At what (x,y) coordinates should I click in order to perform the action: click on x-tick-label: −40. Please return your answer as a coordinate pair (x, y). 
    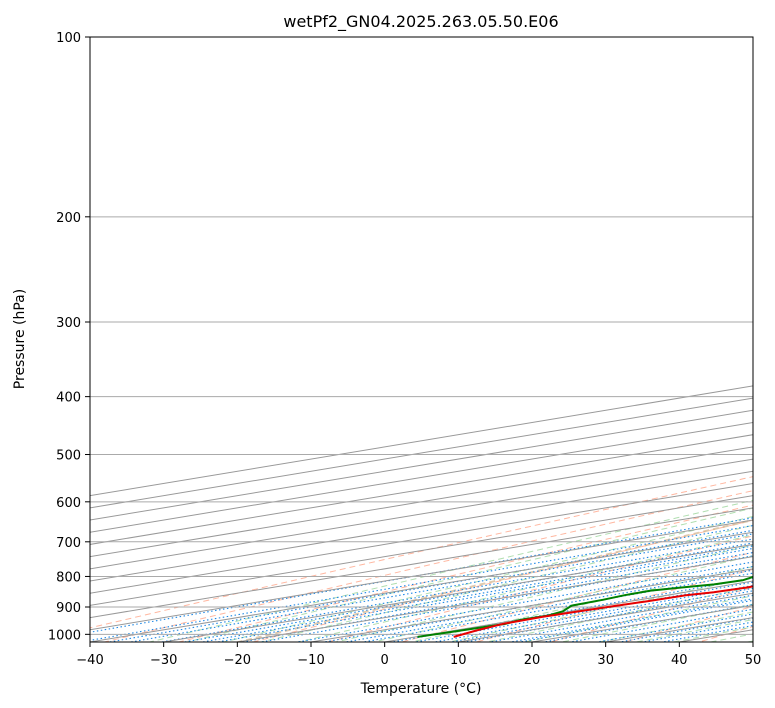
    Looking at the image, I should click on (89, 660).